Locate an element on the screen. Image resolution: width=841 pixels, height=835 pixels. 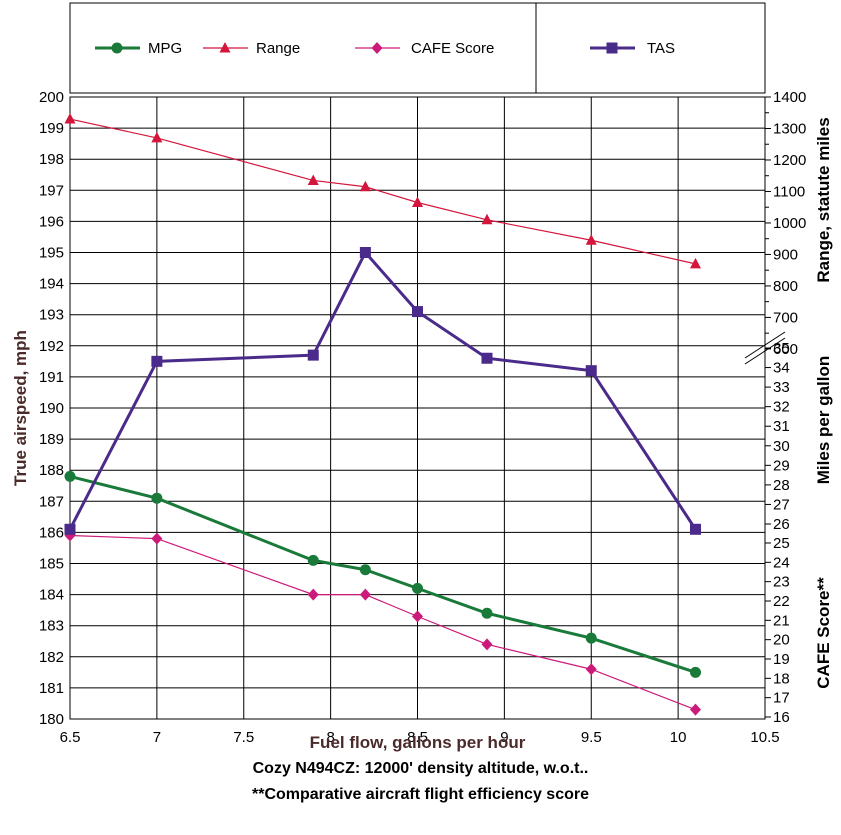
y-right-cafe-tick-label: 23 is located at coordinates (781, 582).